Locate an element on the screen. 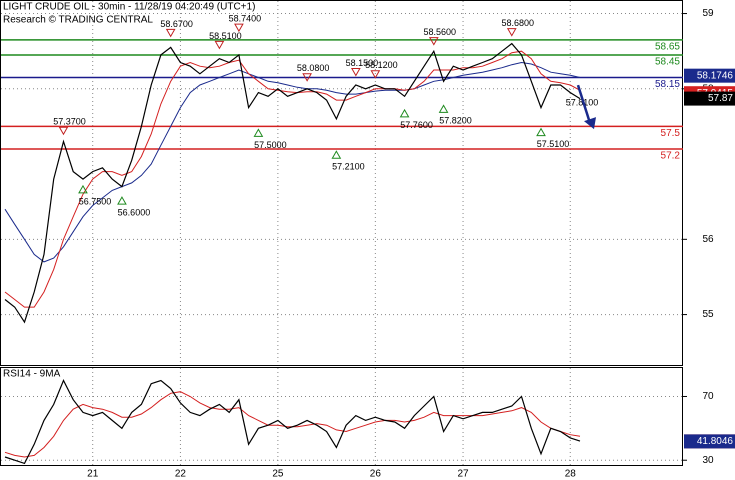  pivot-label: 57.5000 is located at coordinates (270, 145).